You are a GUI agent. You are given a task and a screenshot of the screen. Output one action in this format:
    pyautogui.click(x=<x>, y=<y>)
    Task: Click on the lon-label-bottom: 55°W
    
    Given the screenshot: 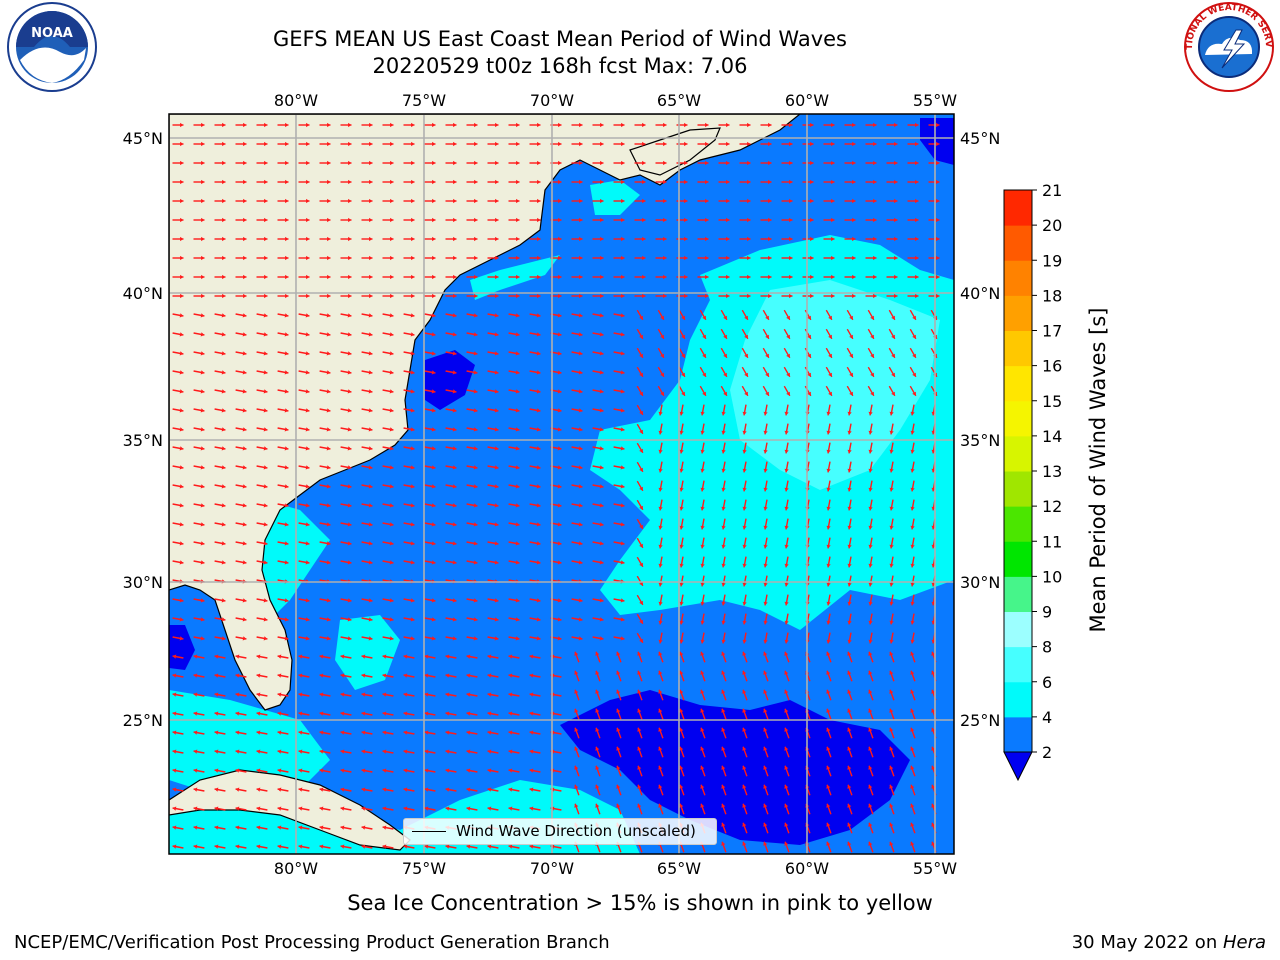 What is the action you would take?
    pyautogui.click(x=935, y=868)
    